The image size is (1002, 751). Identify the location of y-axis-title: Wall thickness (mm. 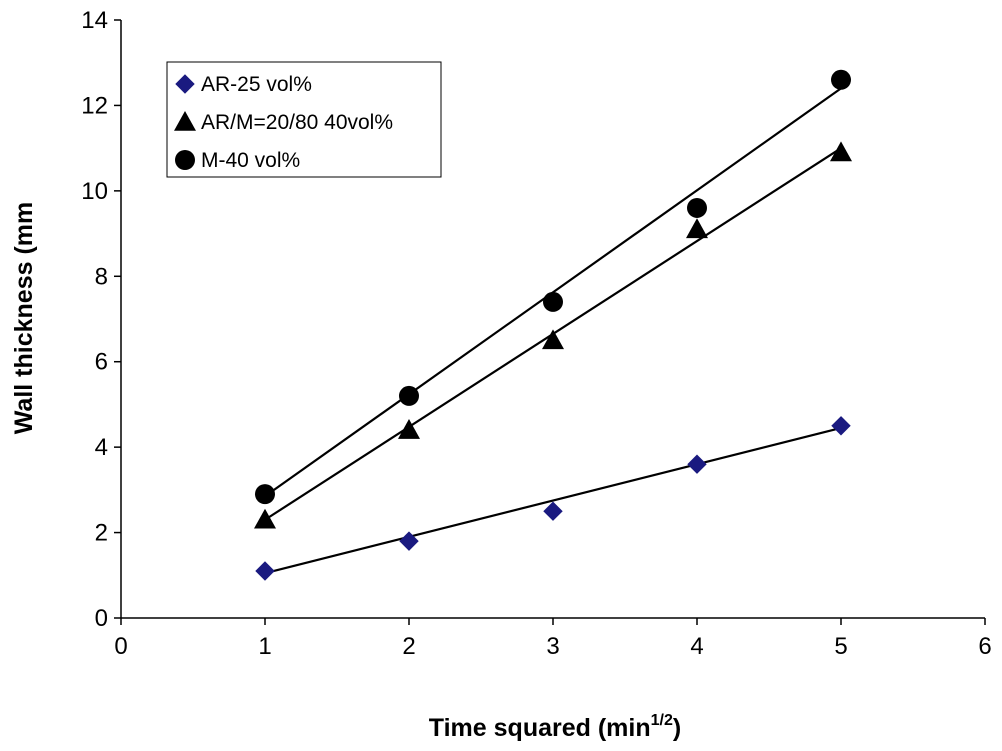
(24, 318).